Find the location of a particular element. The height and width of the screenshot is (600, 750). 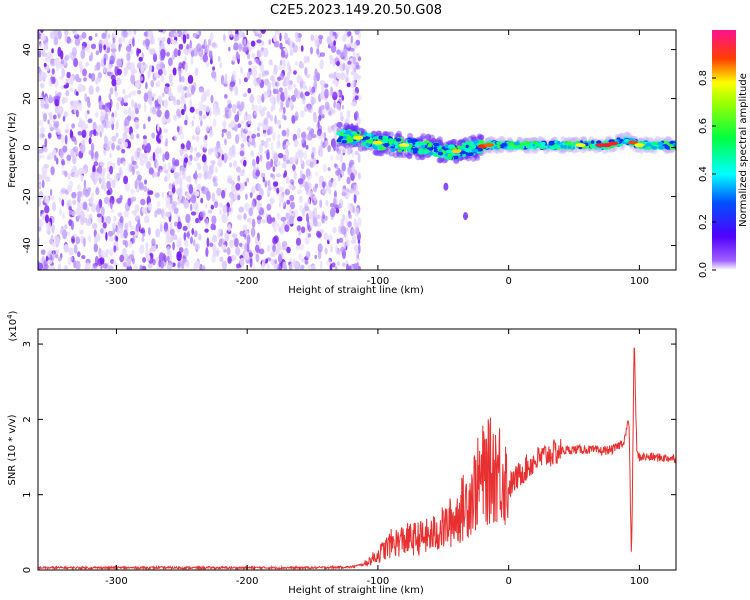

x-tick-label: -200 is located at coordinates (247, 281).